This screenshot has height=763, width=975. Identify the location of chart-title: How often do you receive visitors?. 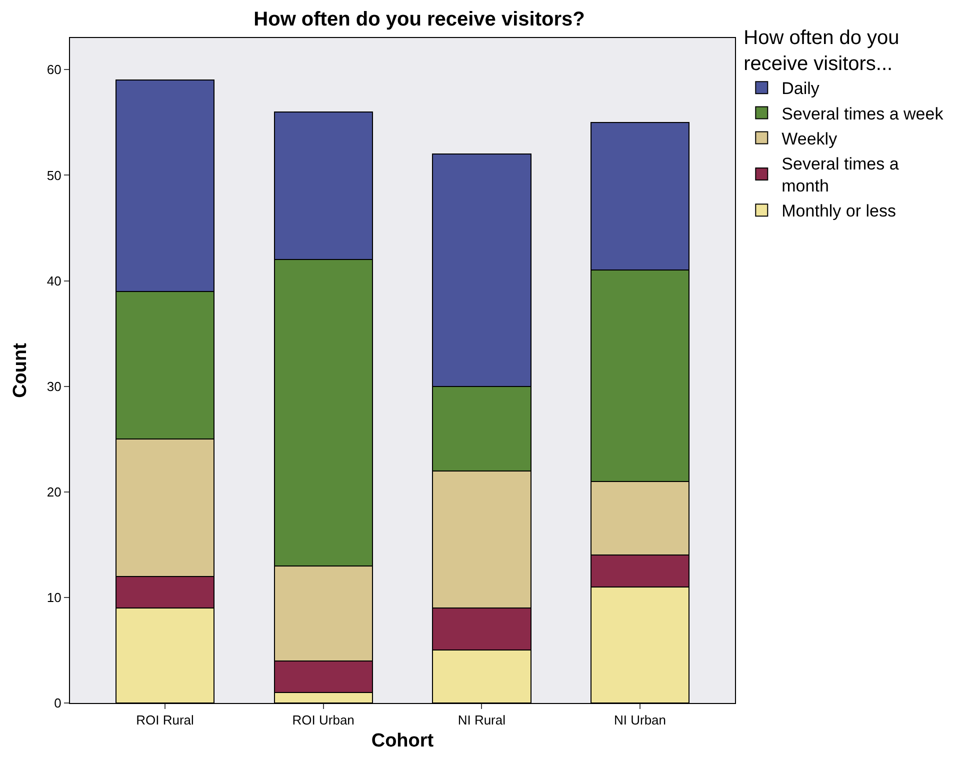
(419, 19).